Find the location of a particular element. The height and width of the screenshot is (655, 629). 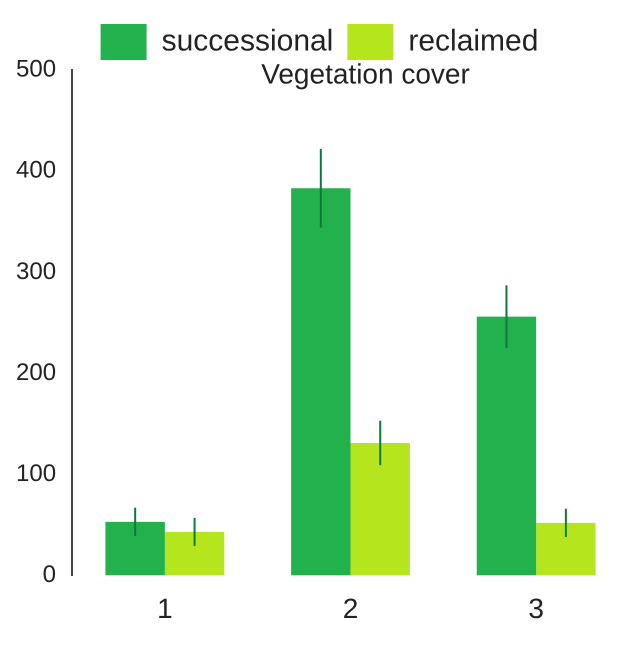

legend-label: reclaimed is located at coordinates (473, 41).